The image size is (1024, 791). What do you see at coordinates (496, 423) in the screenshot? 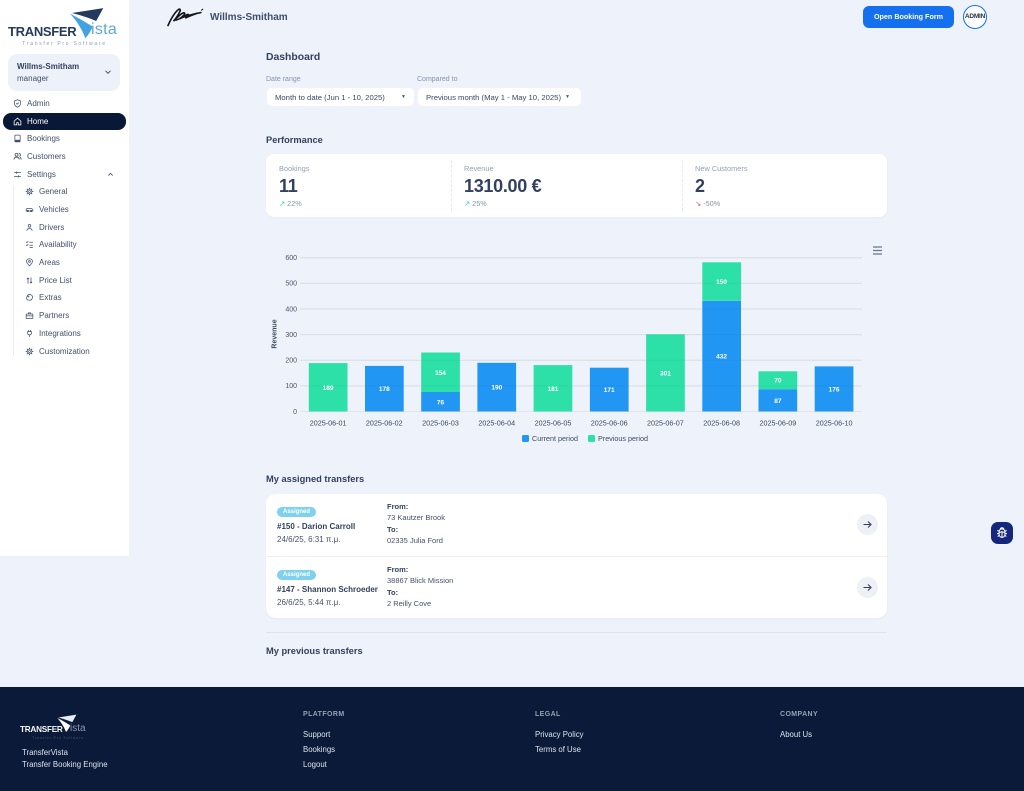
I see `svg-text: 2025-06-04` at bounding box center [496, 423].